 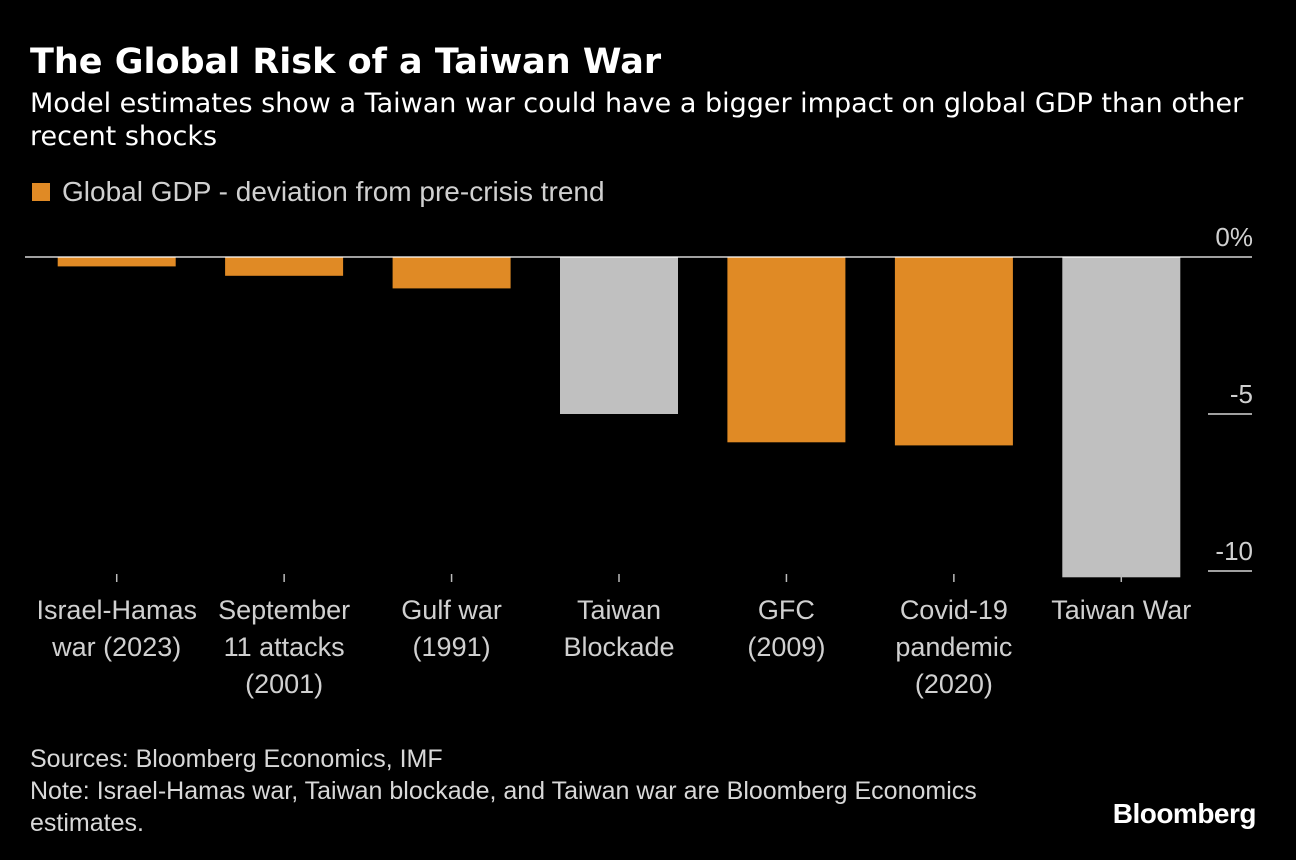 What do you see at coordinates (954, 684) in the screenshot?
I see `x-tick-label-line: (2020)` at bounding box center [954, 684].